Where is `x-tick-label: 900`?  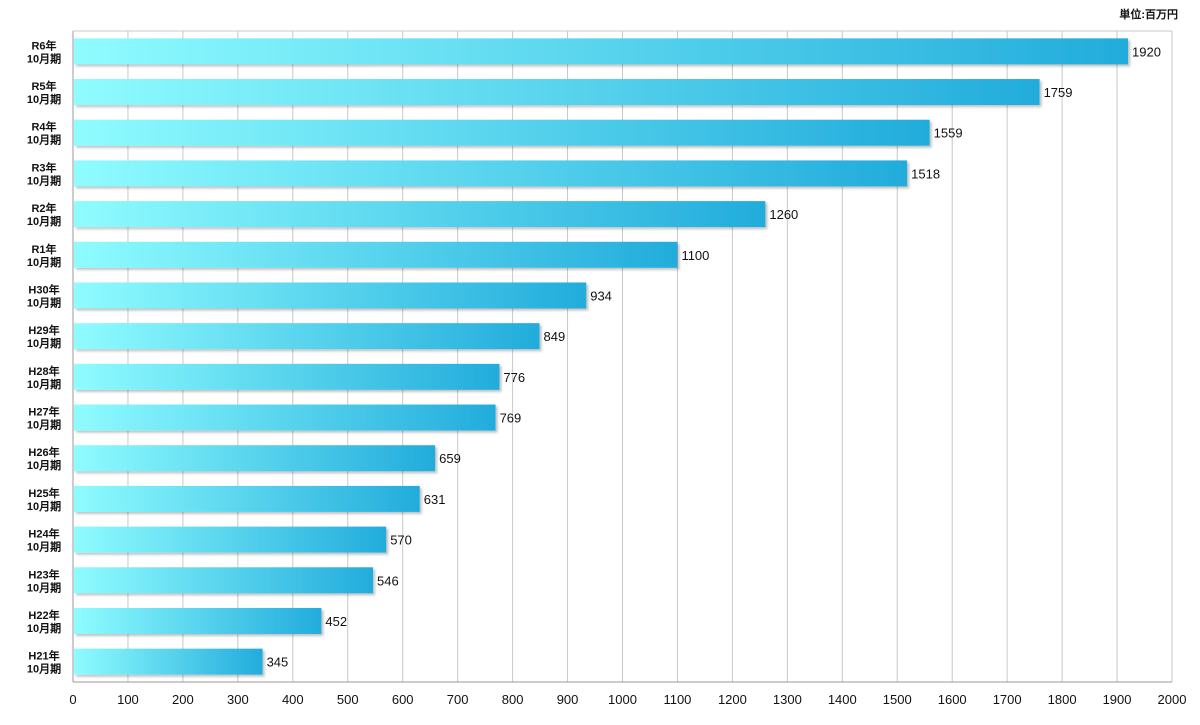
x-tick-label: 900 is located at coordinates (568, 699).